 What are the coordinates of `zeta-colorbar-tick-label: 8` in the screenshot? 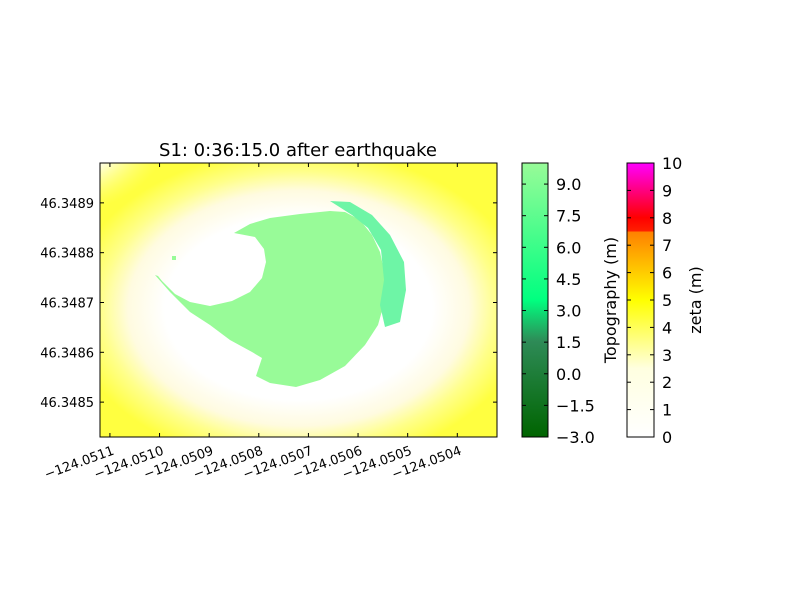 It's located at (667, 218).